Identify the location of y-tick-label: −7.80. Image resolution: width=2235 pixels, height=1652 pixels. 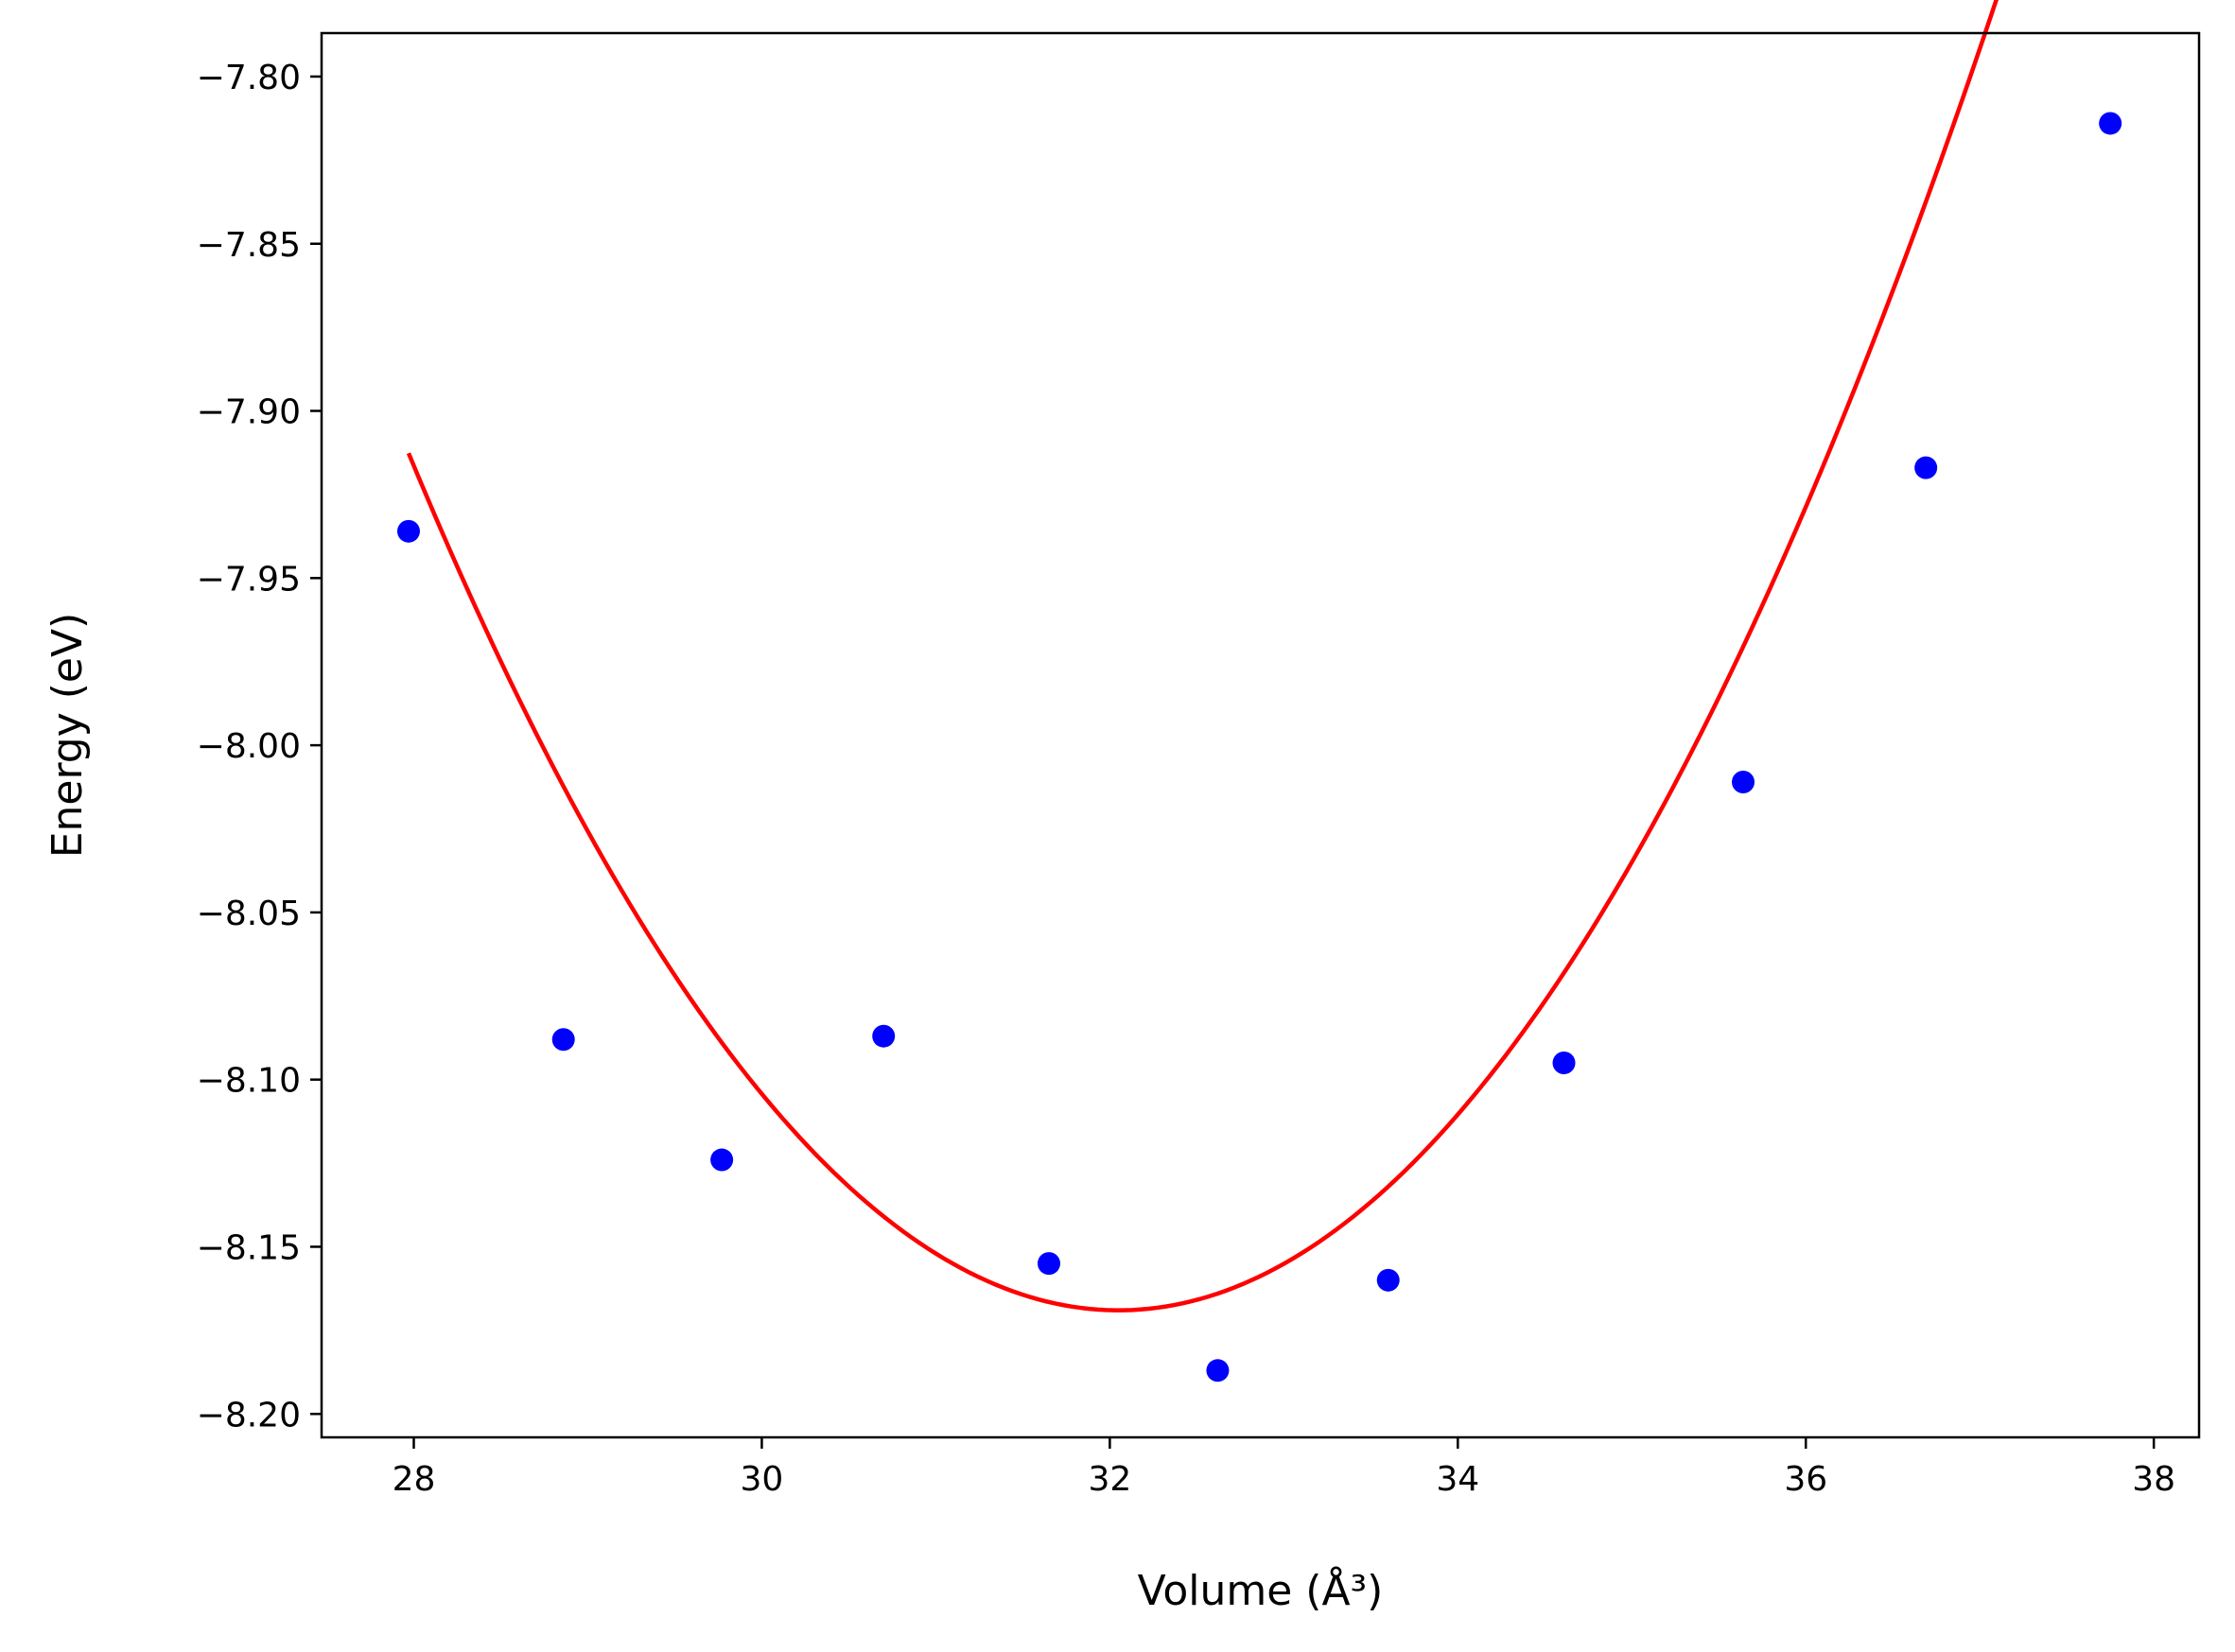
(249, 78).